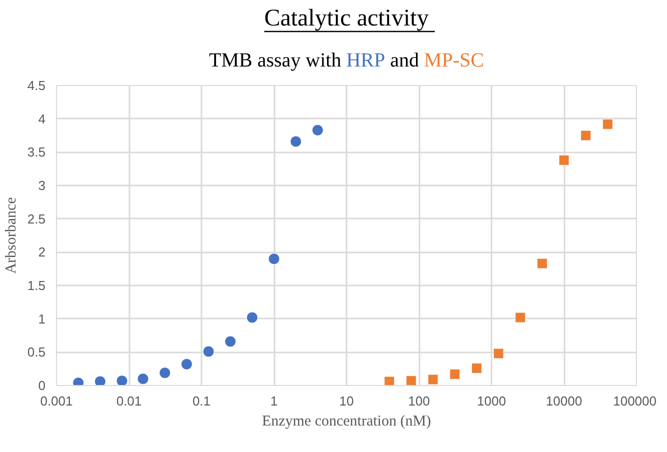 The image size is (667, 452). What do you see at coordinates (366, 61) in the screenshot?
I see `text: HRP` at bounding box center [366, 61].